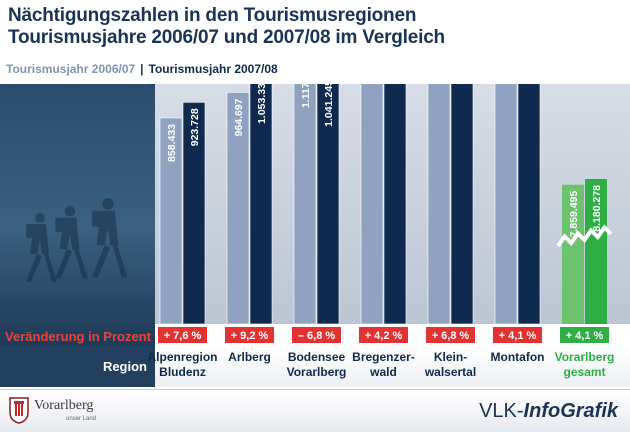 The image size is (630, 432). What do you see at coordinates (213, 69) in the screenshot?
I see `legend-series-2007-08: Tourismusjahr 2007/08` at bounding box center [213, 69].